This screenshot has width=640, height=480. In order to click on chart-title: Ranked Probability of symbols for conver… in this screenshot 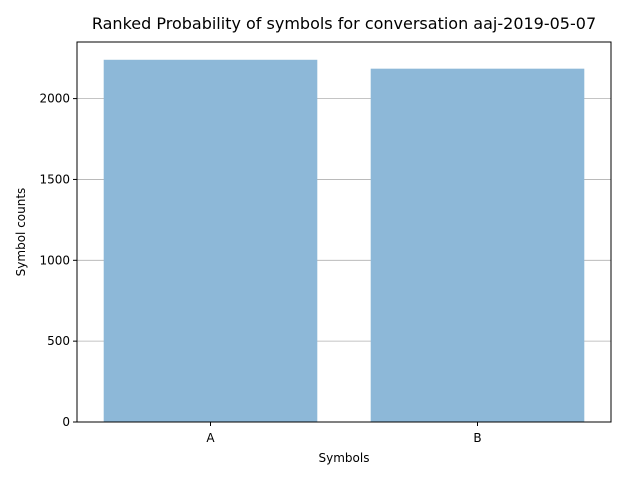, I will do `click(344, 23)`.